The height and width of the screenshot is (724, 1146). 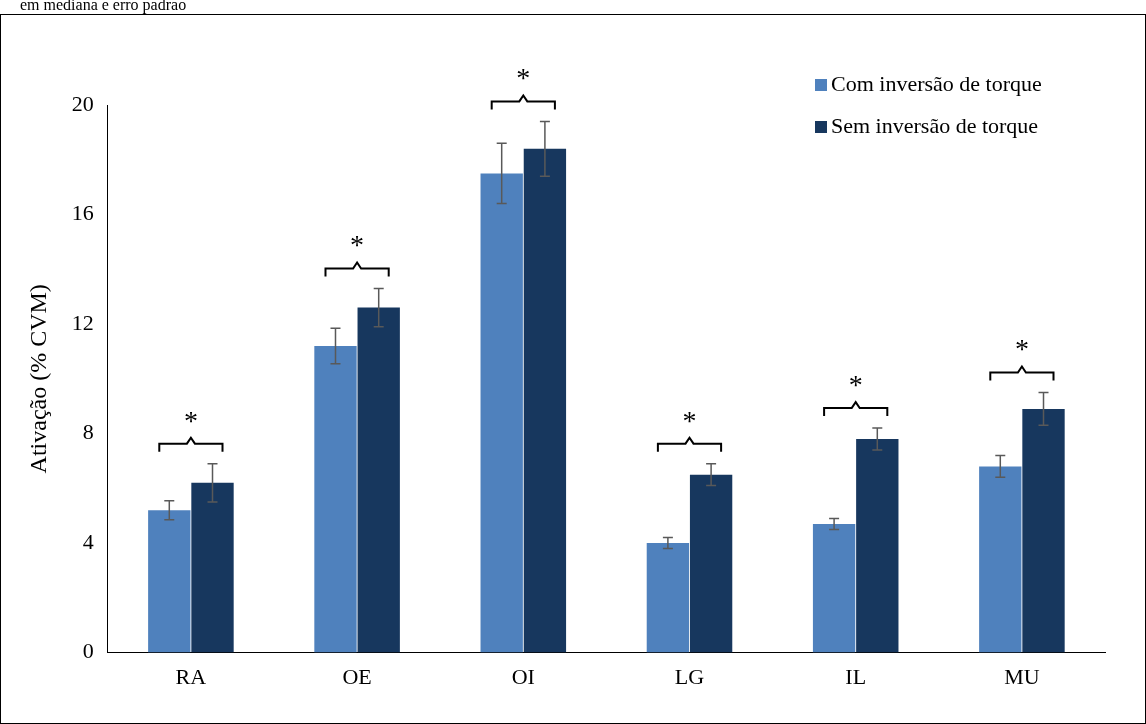 What do you see at coordinates (935, 125) in the screenshot?
I see `legend-label: Sem inversão de torque` at bounding box center [935, 125].